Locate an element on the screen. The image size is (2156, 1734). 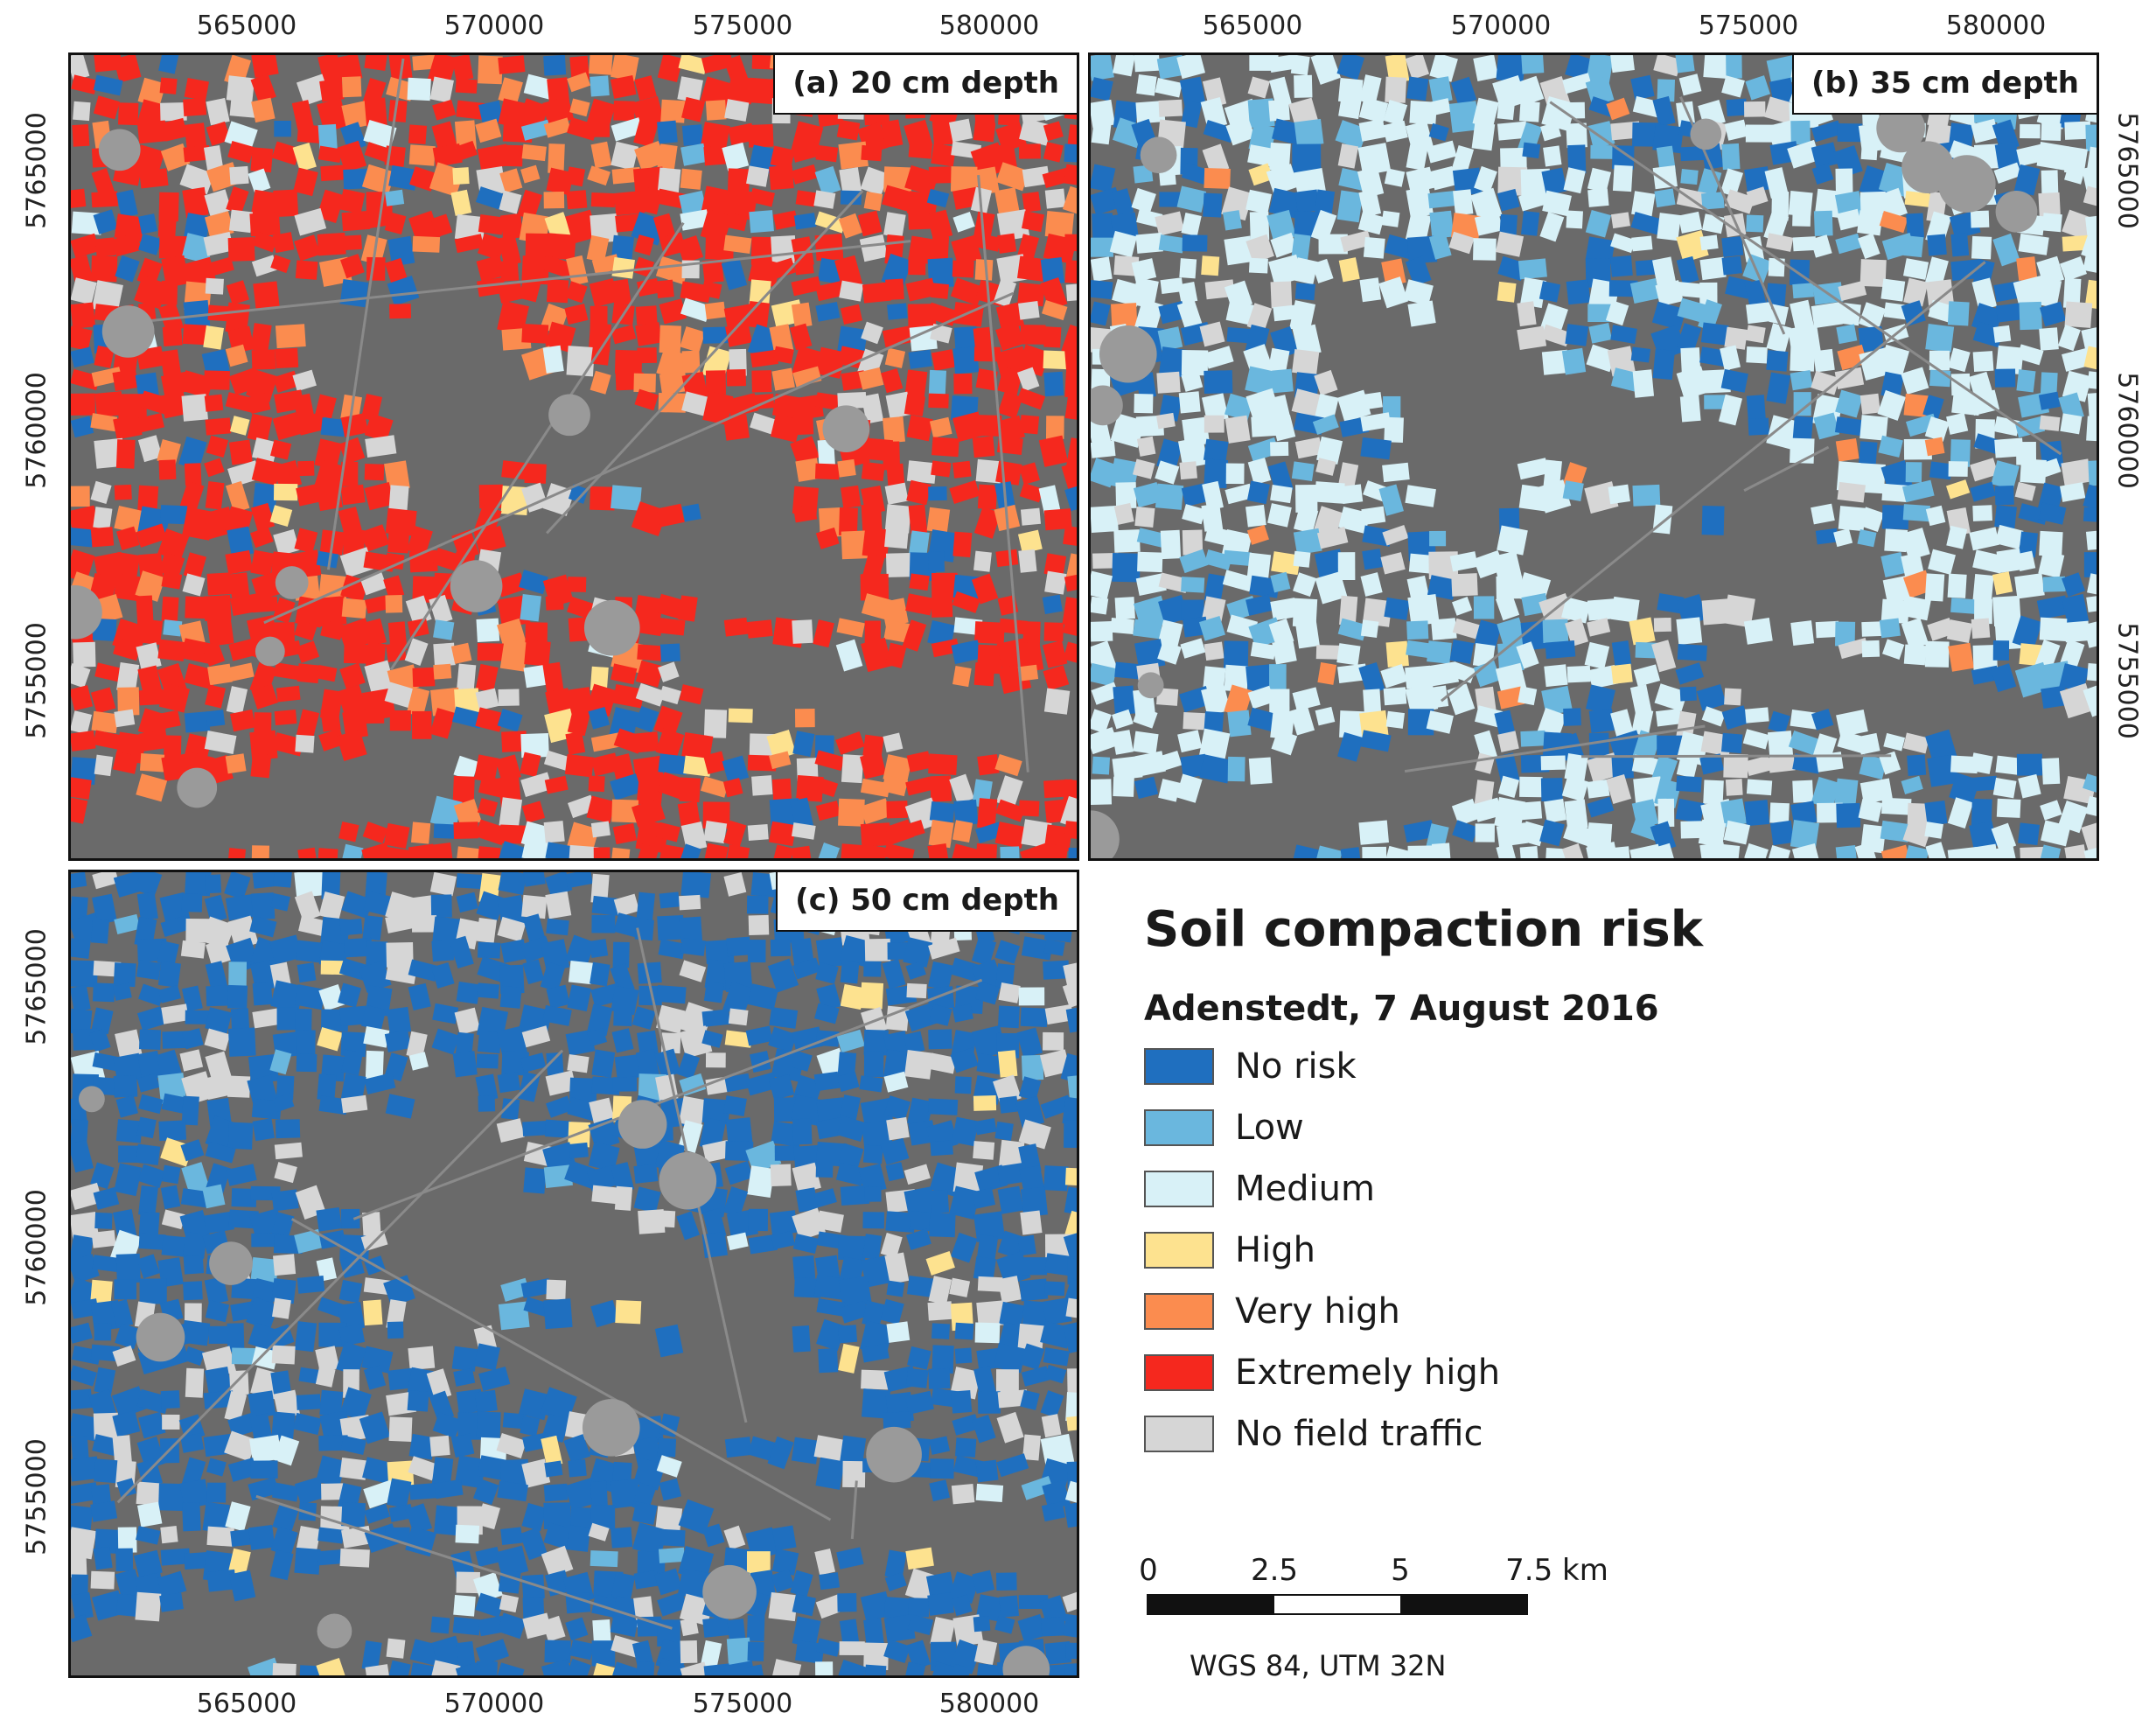
settlement-patch is located at coordinates (91, 1099).